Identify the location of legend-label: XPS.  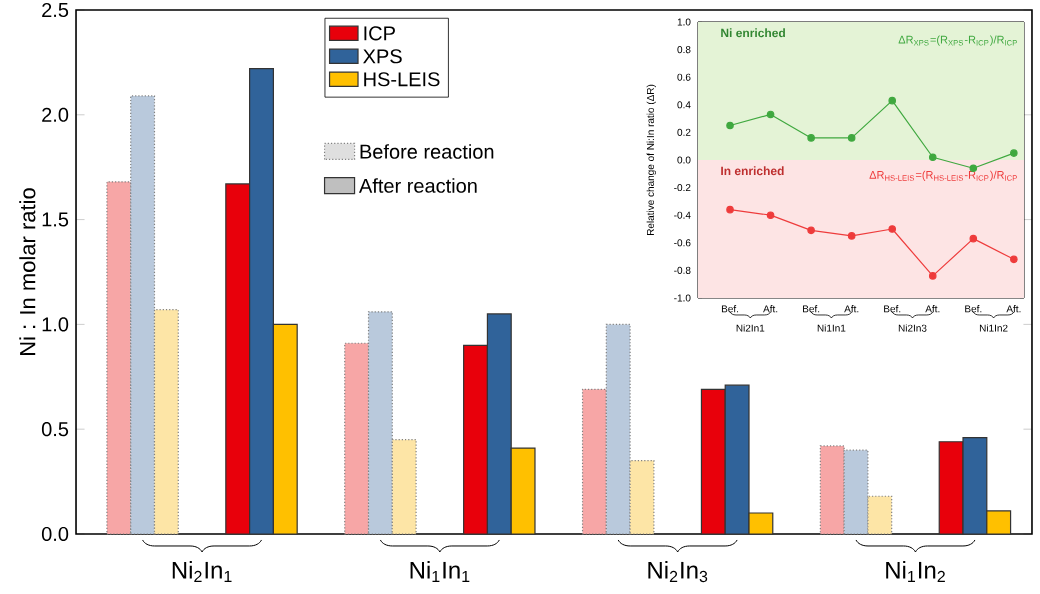
(382, 56).